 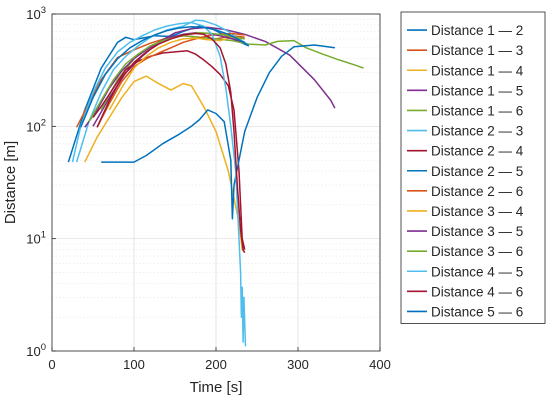 What do you see at coordinates (134, 364) in the screenshot?
I see `x-tick-label: 100` at bounding box center [134, 364].